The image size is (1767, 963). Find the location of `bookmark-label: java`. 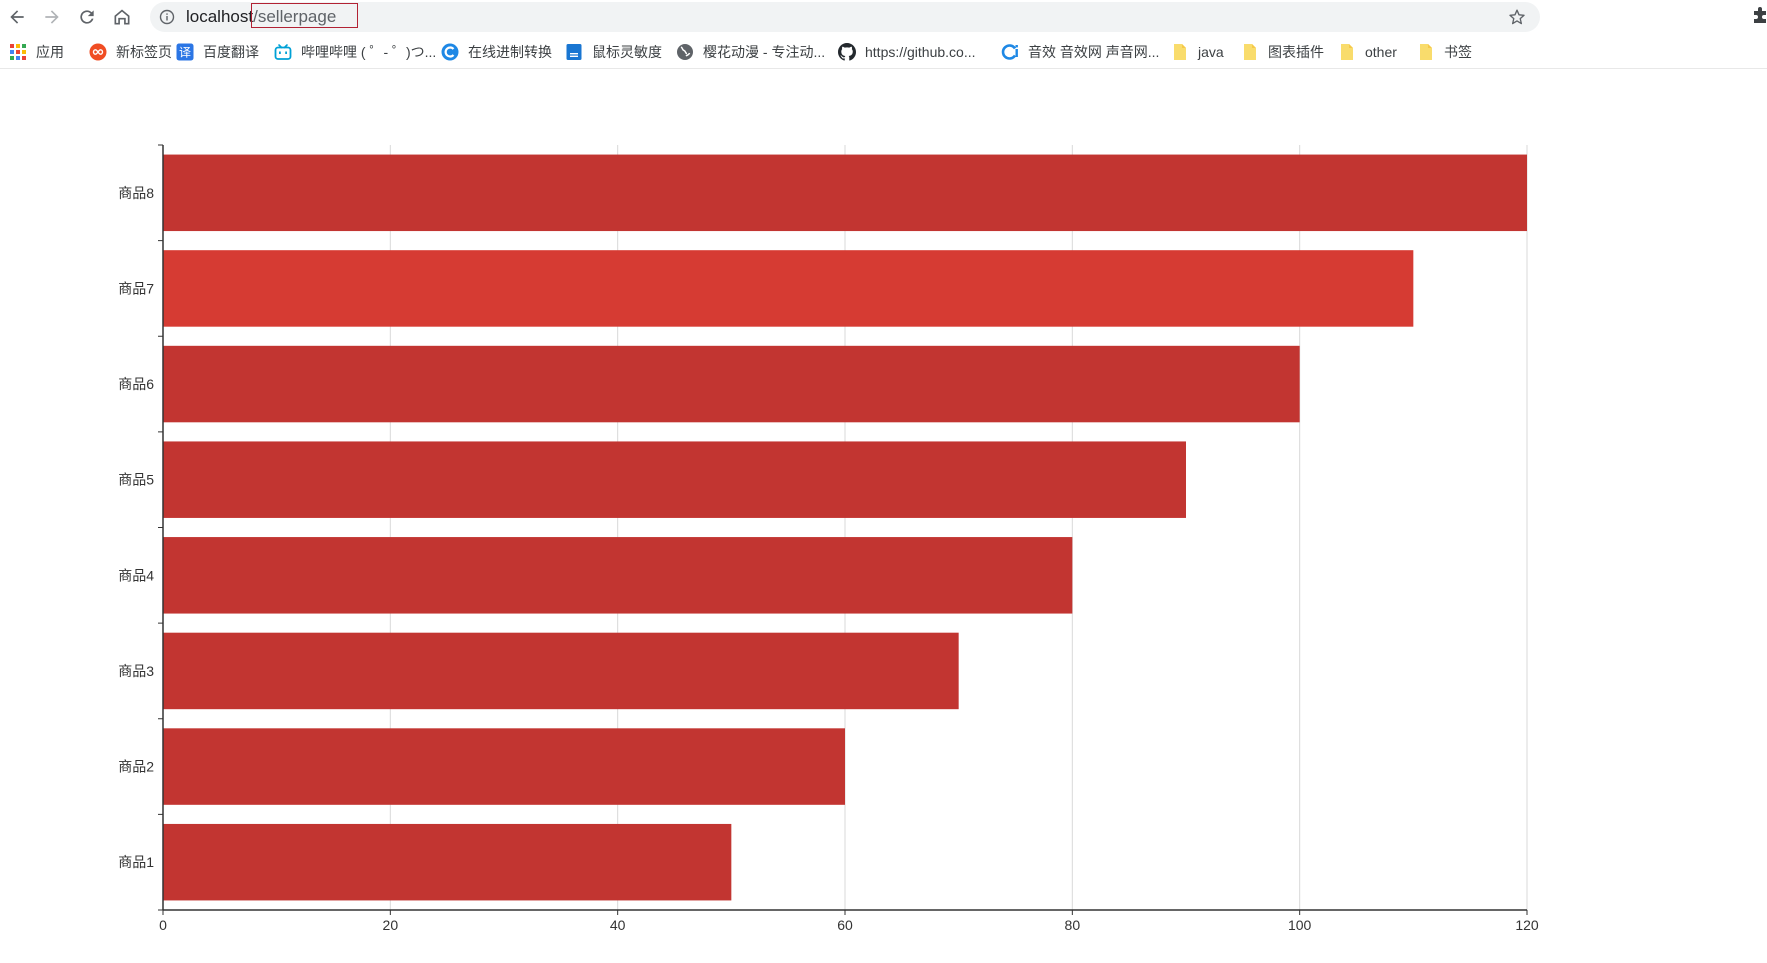

bookmark-label: java is located at coordinates (1211, 52).